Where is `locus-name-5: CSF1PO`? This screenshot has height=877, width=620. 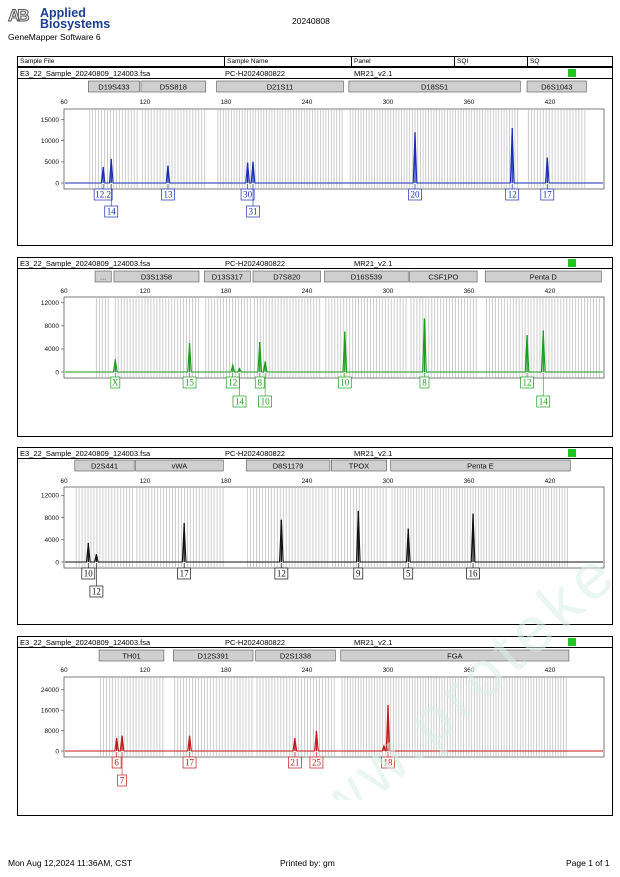
locus-name-5: CSF1PO is located at coordinates (443, 276).